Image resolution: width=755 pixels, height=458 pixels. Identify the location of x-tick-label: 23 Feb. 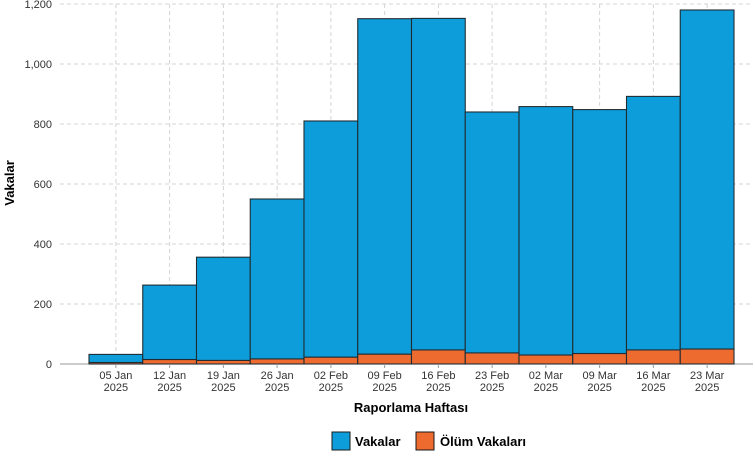
(492, 376).